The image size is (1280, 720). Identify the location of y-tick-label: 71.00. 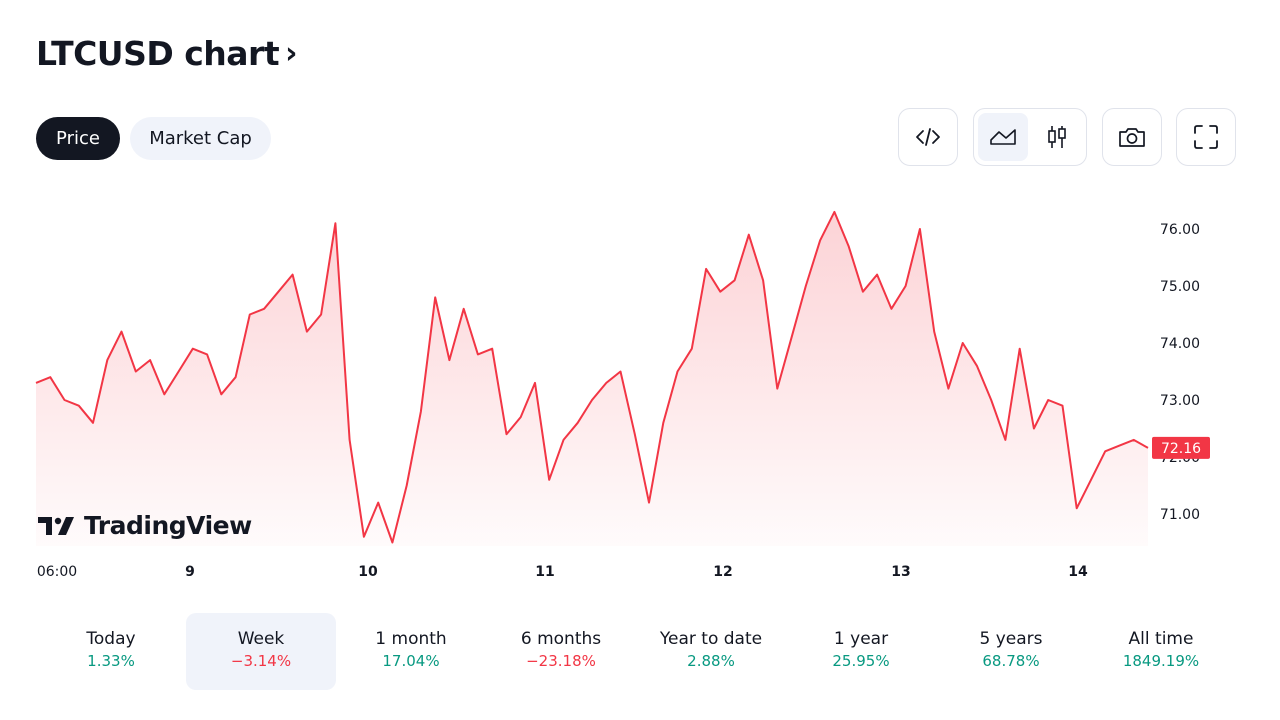
(1180, 515).